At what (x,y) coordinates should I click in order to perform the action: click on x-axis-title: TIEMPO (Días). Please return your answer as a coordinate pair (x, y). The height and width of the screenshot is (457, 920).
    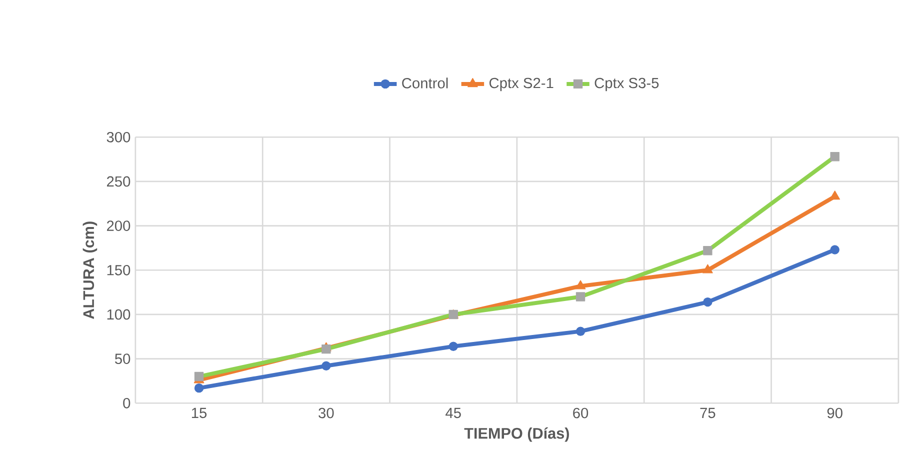
    Looking at the image, I should click on (516, 434).